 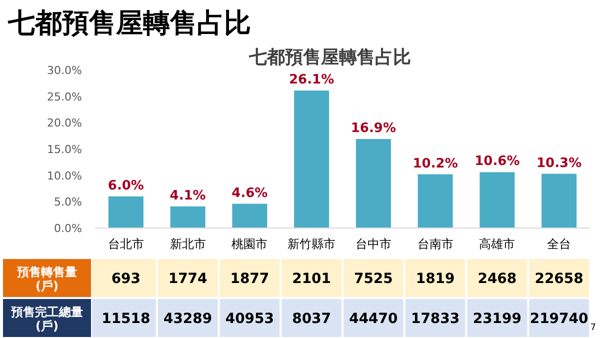 What do you see at coordinates (593, 328) in the screenshot?
I see `text: 7` at bounding box center [593, 328].